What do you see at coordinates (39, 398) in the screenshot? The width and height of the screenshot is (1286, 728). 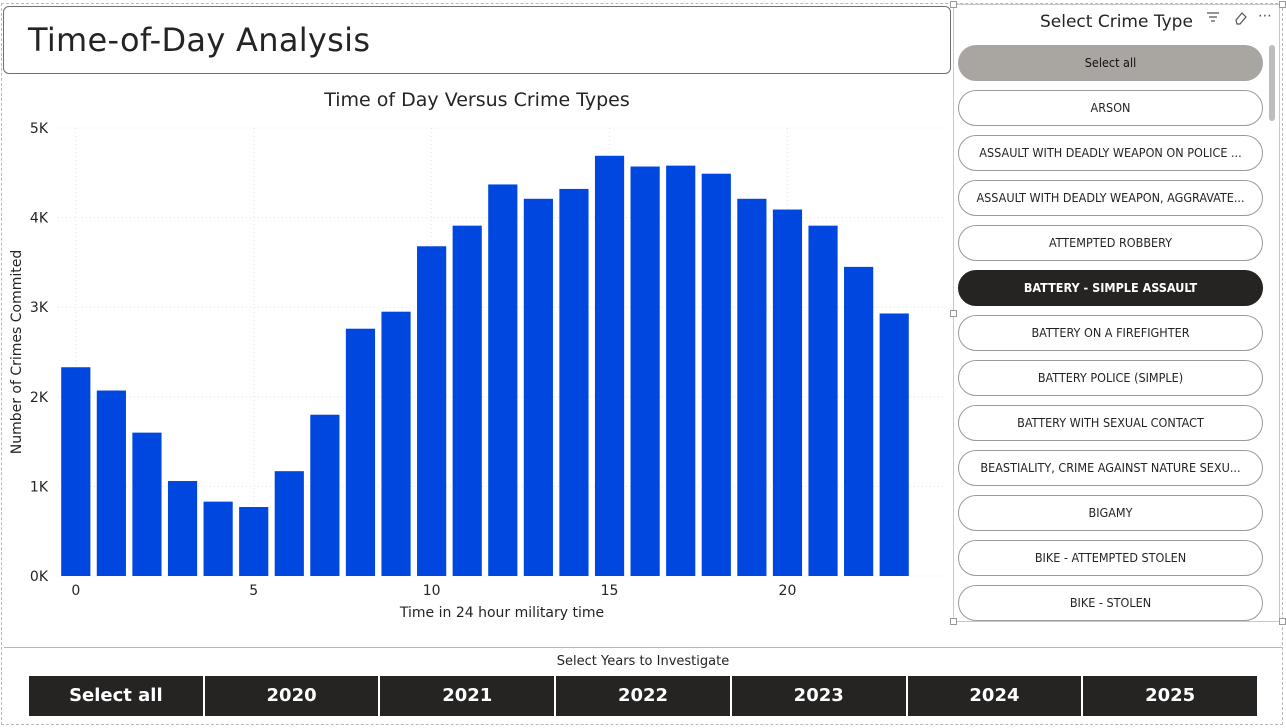 I see `y-tick-label: 2K` at bounding box center [39, 398].